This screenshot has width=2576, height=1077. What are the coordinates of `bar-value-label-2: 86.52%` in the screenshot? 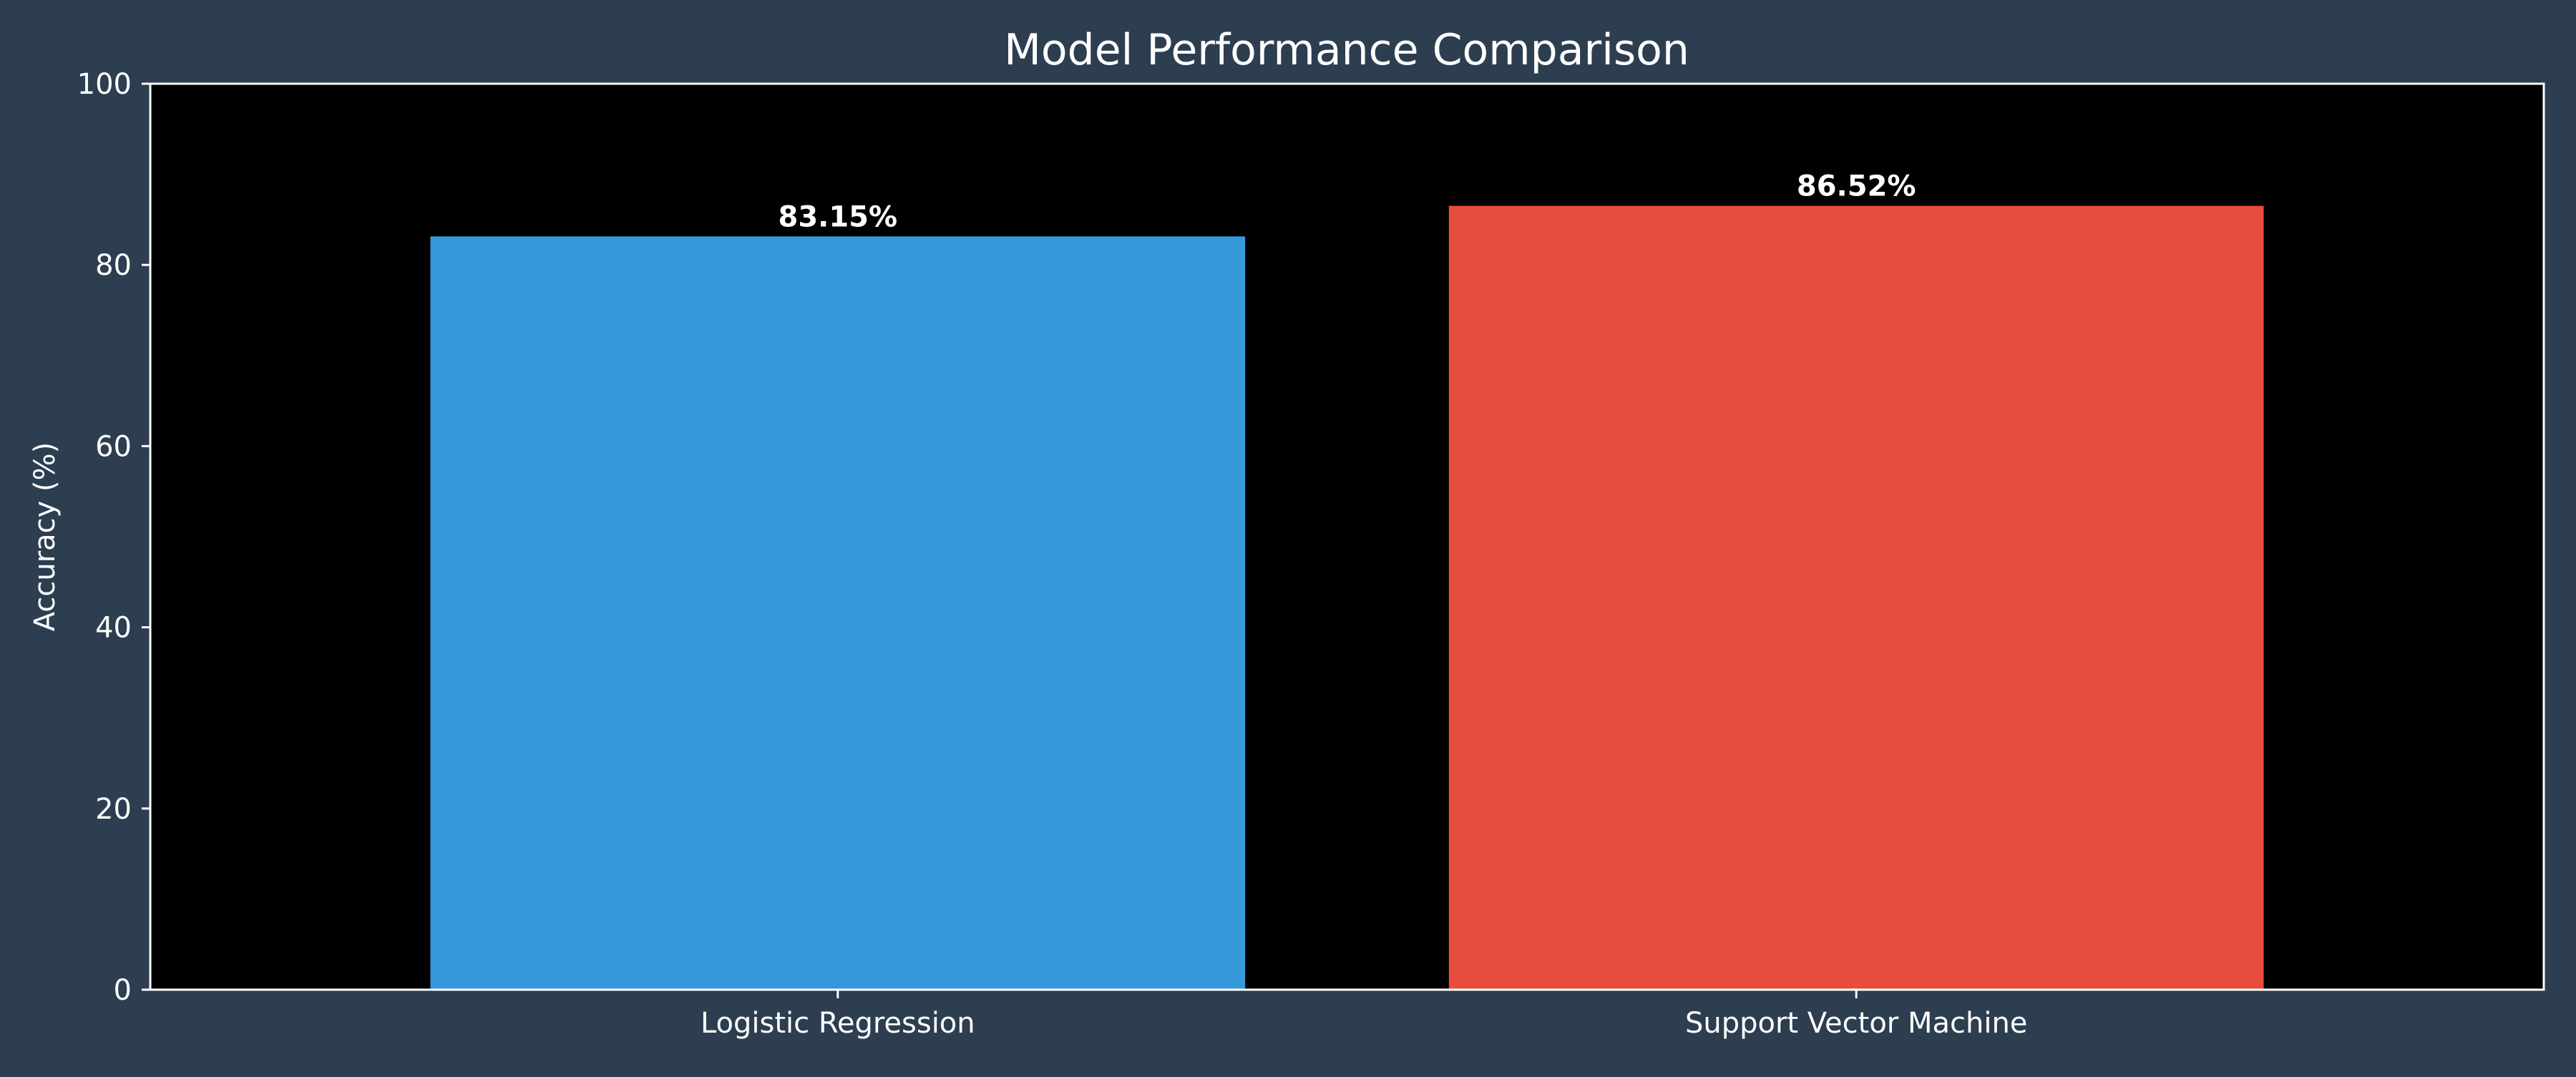 It's located at (1856, 186).